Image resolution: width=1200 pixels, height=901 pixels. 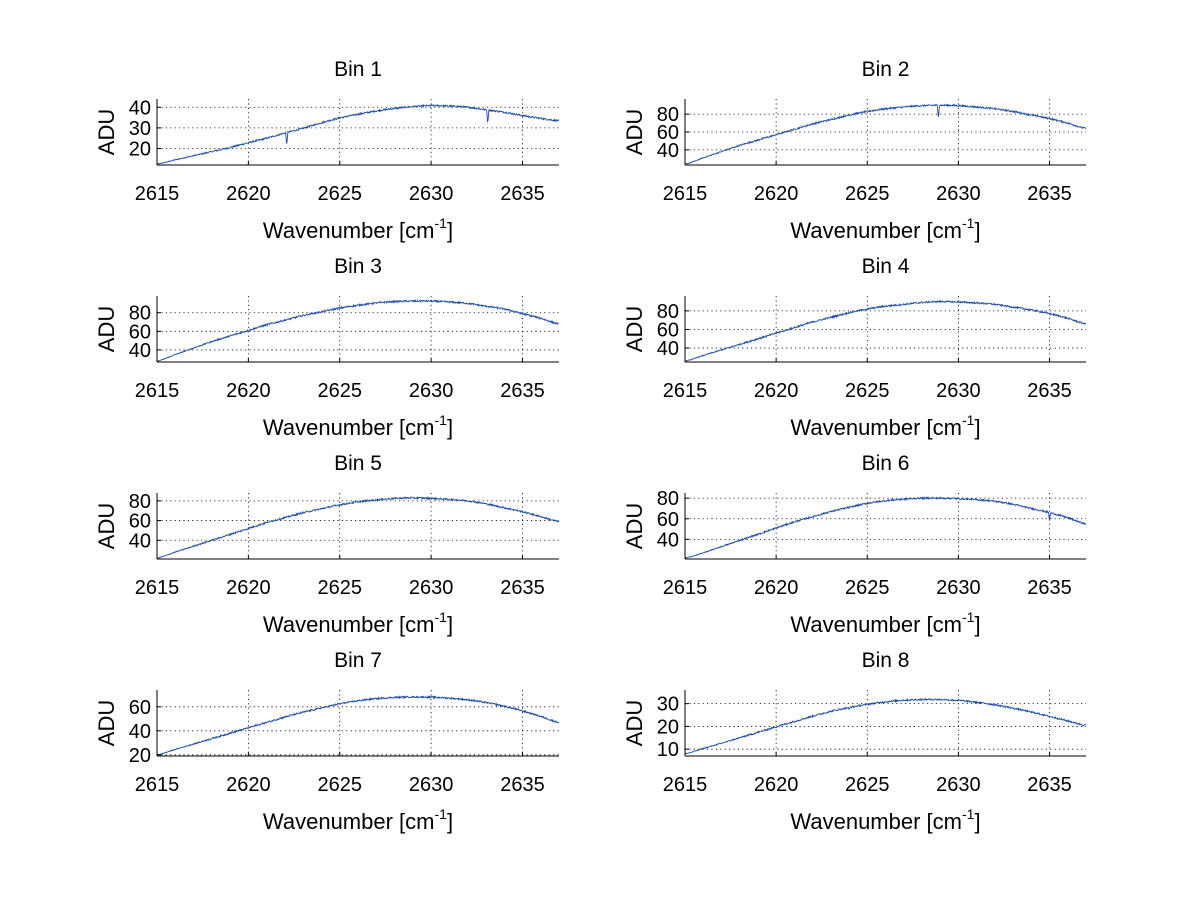 I want to click on subplot-title: Bin 5, so click(x=358, y=463).